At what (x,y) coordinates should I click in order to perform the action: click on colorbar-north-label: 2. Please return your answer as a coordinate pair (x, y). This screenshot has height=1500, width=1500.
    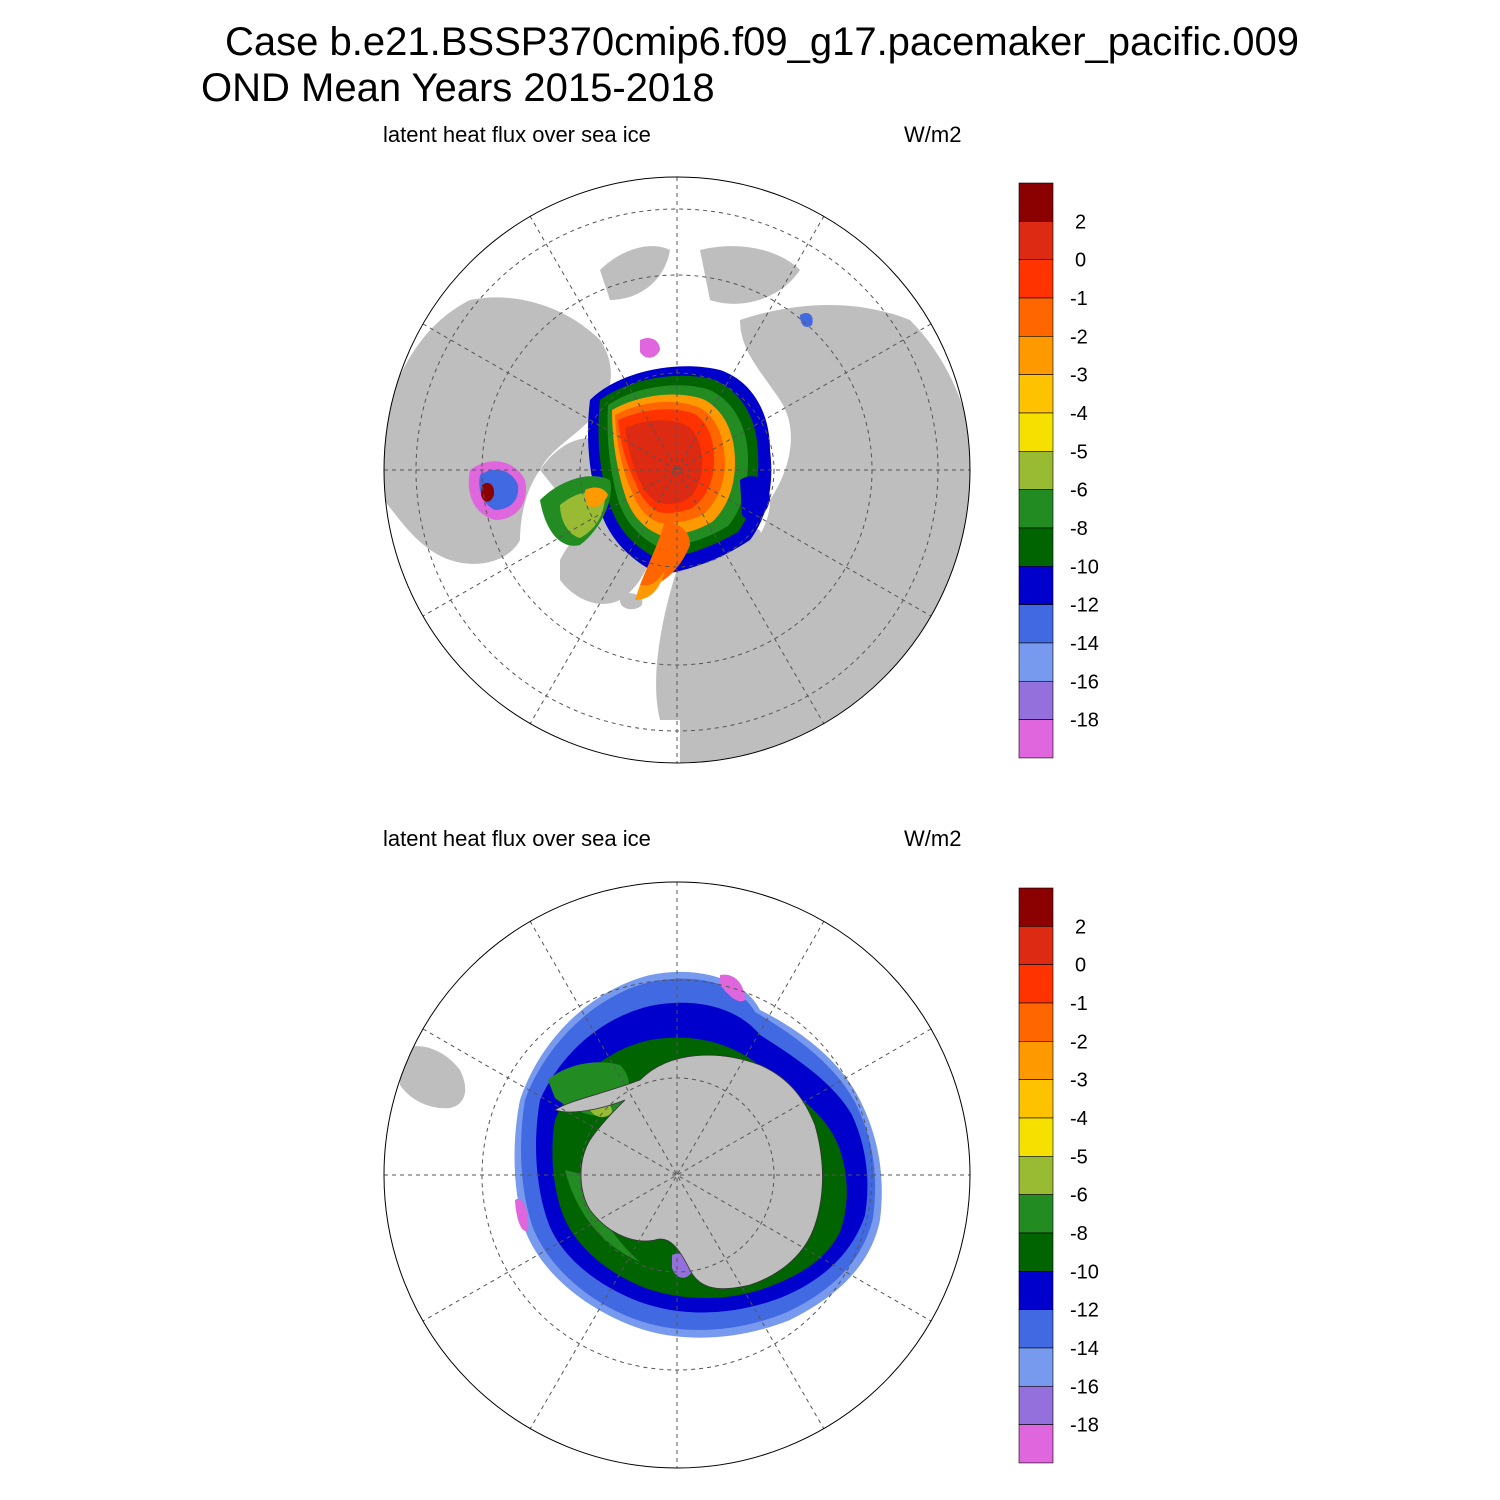
    Looking at the image, I should click on (1080, 222).